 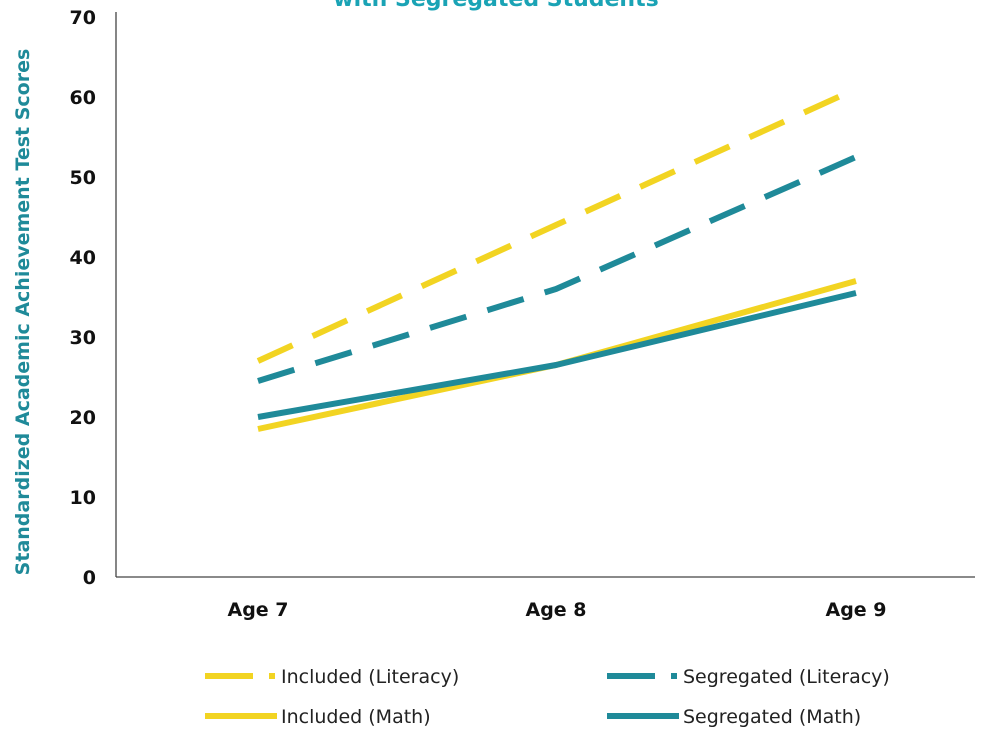 What do you see at coordinates (83, 498) in the screenshot?
I see `y-tick-label: 10` at bounding box center [83, 498].